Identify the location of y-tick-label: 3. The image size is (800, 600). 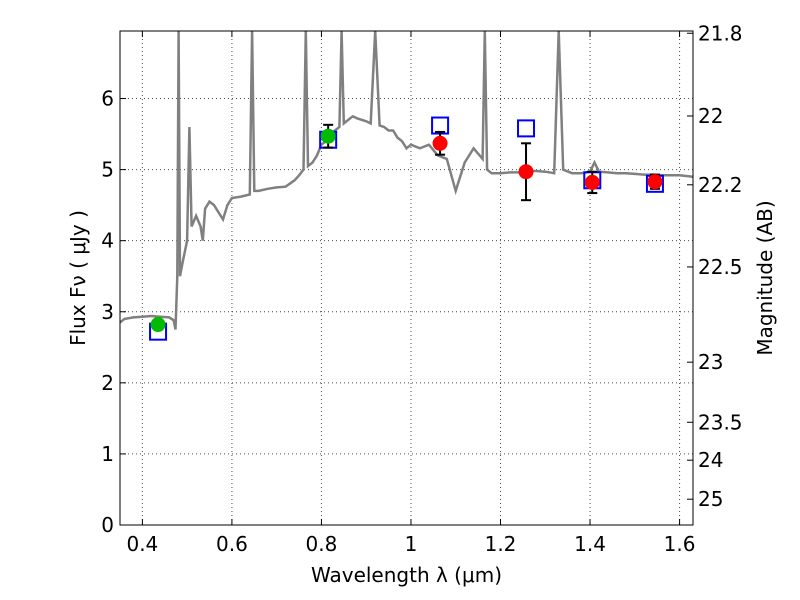
(107, 312).